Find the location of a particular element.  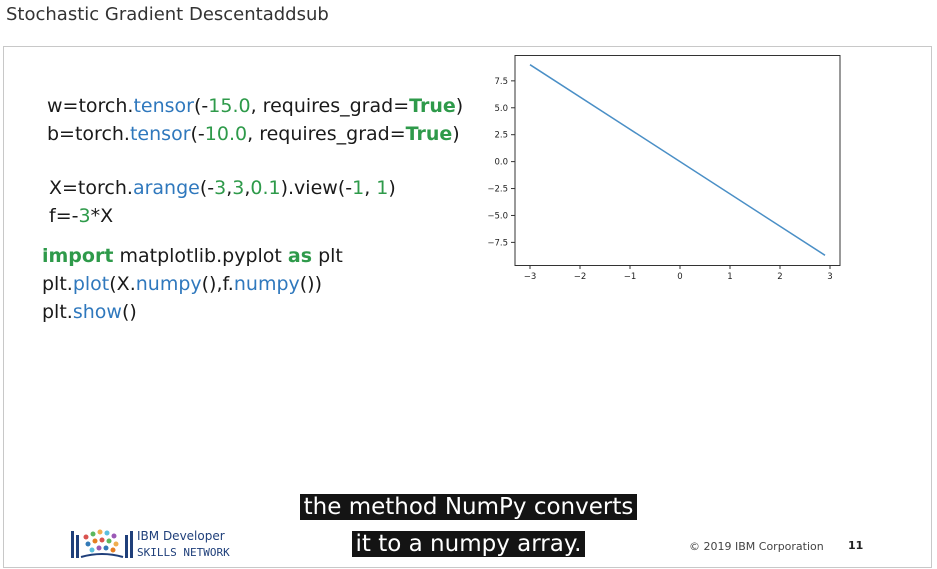

x-tick-label: 3 is located at coordinates (829, 277).